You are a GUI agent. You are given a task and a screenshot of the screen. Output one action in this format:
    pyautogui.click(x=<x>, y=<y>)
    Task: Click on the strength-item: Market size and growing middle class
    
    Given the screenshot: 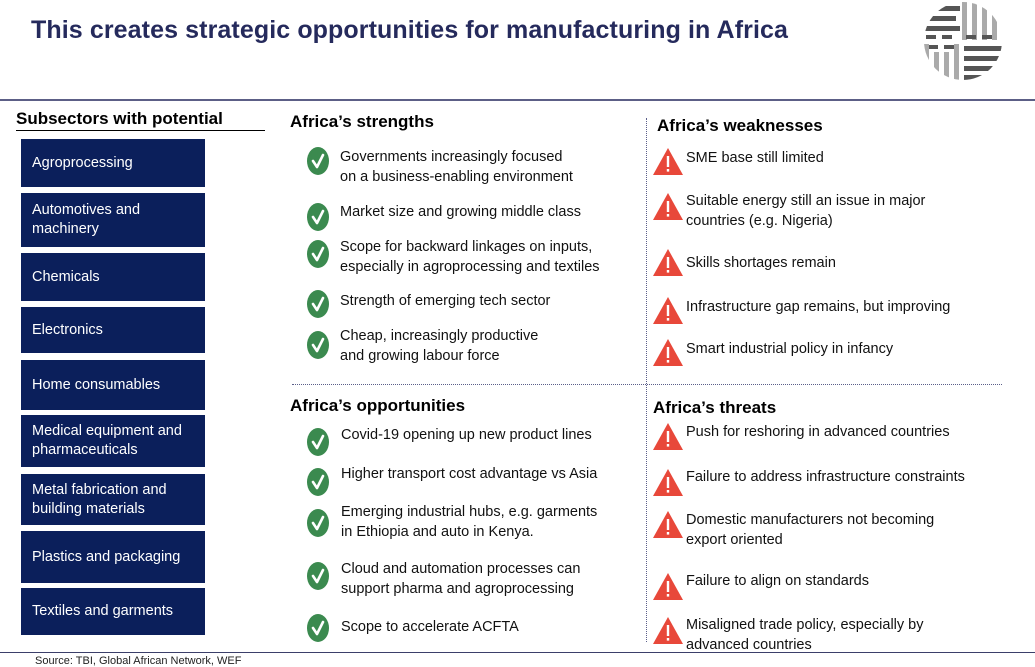 What is the action you would take?
    pyautogui.click(x=444, y=217)
    